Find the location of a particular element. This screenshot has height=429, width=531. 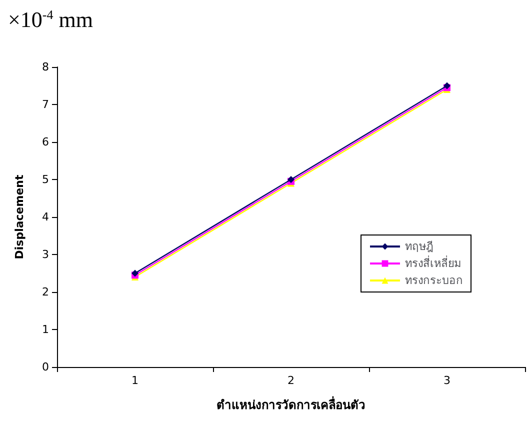

x-axis-title: ตำแหน่งการวัดการเคลื่อนตัว is located at coordinates (291, 404).